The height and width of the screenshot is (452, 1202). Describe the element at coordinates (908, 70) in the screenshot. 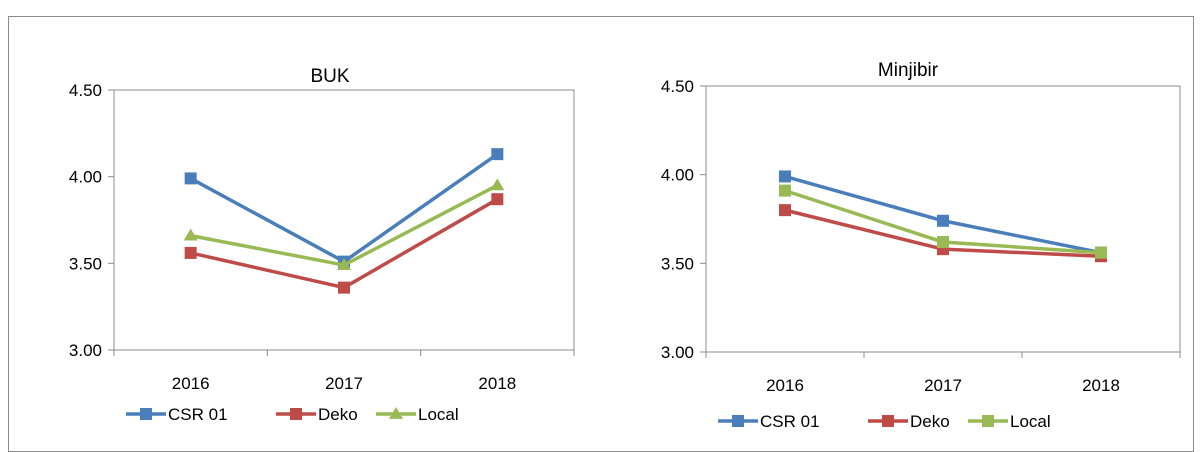

I see `chart-title: Minjibir` at that location.